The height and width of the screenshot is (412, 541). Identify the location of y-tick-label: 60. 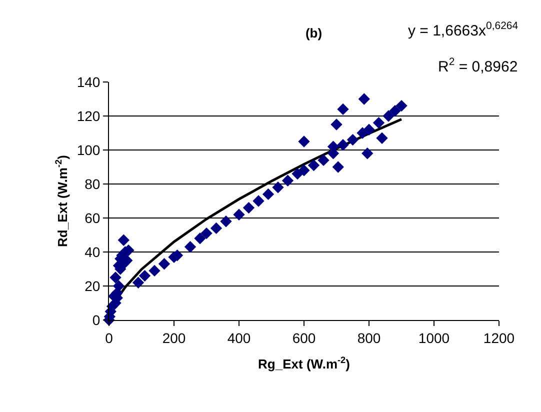
(92, 218).